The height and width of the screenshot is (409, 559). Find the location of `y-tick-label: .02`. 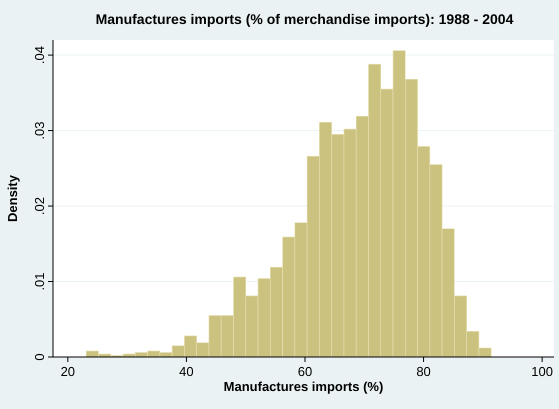

y-tick-label: .02 is located at coordinates (39, 206).